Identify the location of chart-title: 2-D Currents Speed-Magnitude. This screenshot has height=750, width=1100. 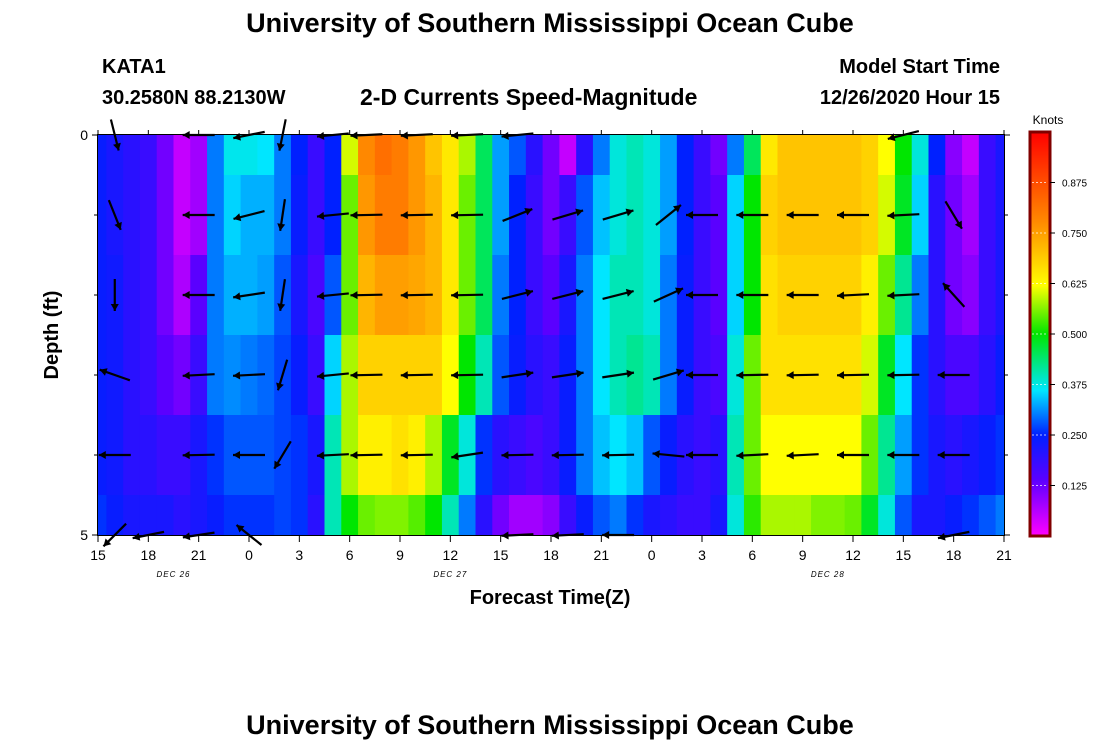
(529, 97).